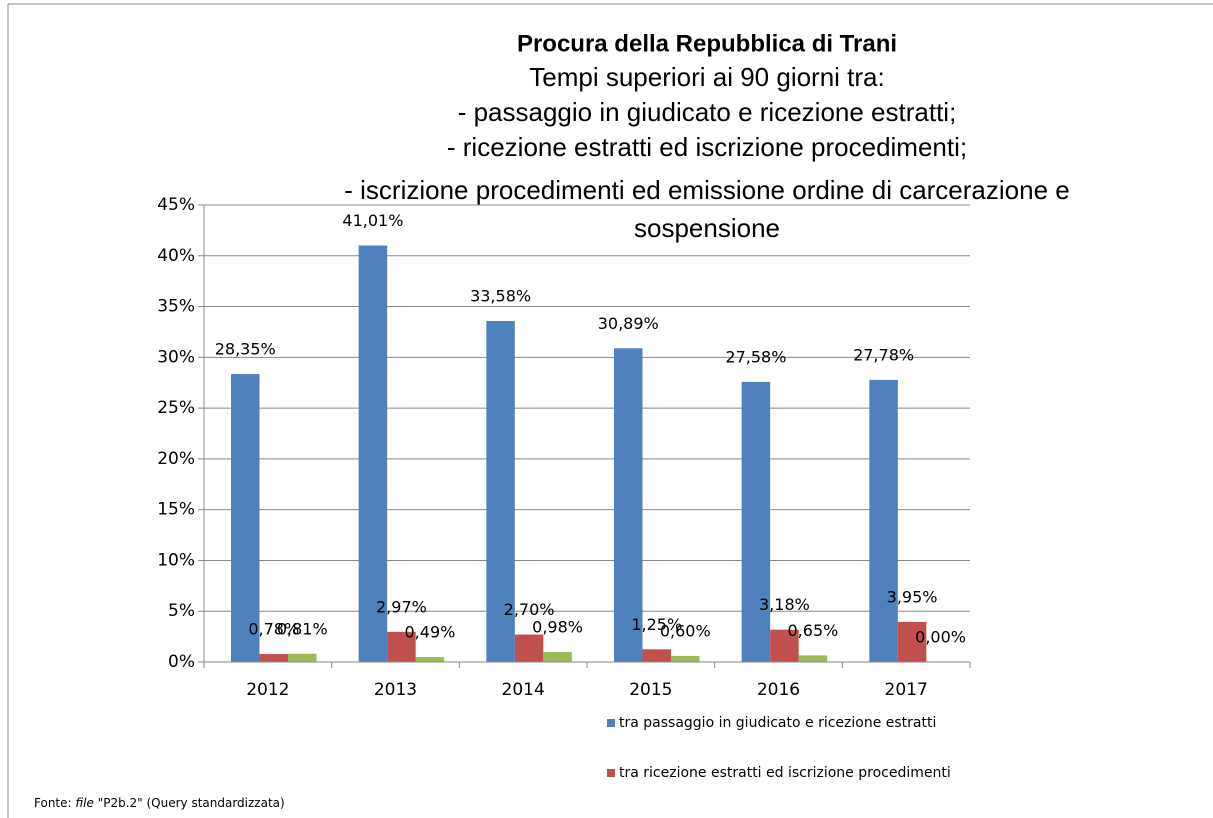 Image resolution: width=1213 pixels, height=818 pixels. What do you see at coordinates (53, 803) in the screenshot?
I see `source-prefix: Fonte:` at bounding box center [53, 803].